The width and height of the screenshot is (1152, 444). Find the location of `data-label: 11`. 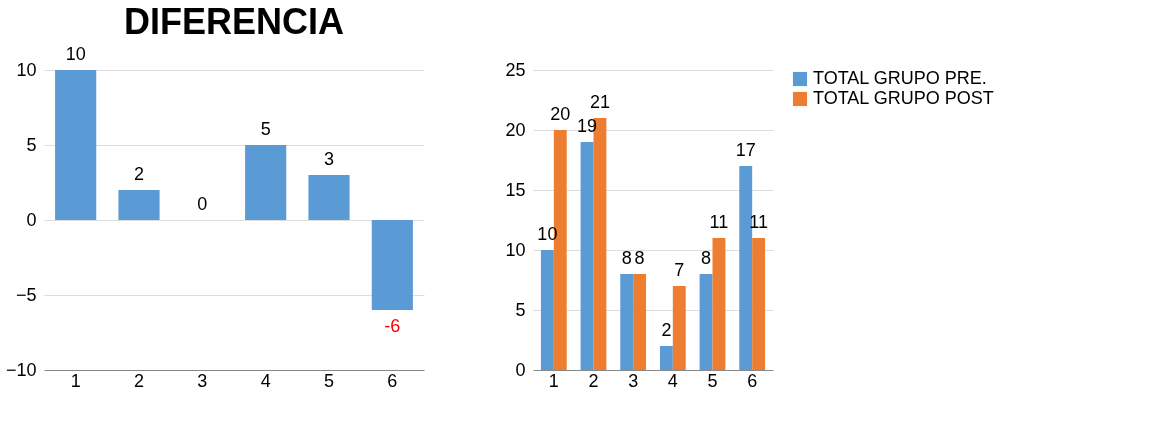

data-label: 11 is located at coordinates (719, 222).